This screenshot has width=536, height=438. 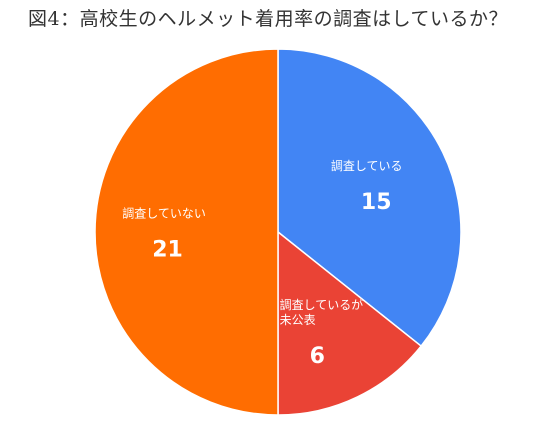 What do you see at coordinates (376, 202) in the screenshot?
I see `slice-value-1: 15` at bounding box center [376, 202].